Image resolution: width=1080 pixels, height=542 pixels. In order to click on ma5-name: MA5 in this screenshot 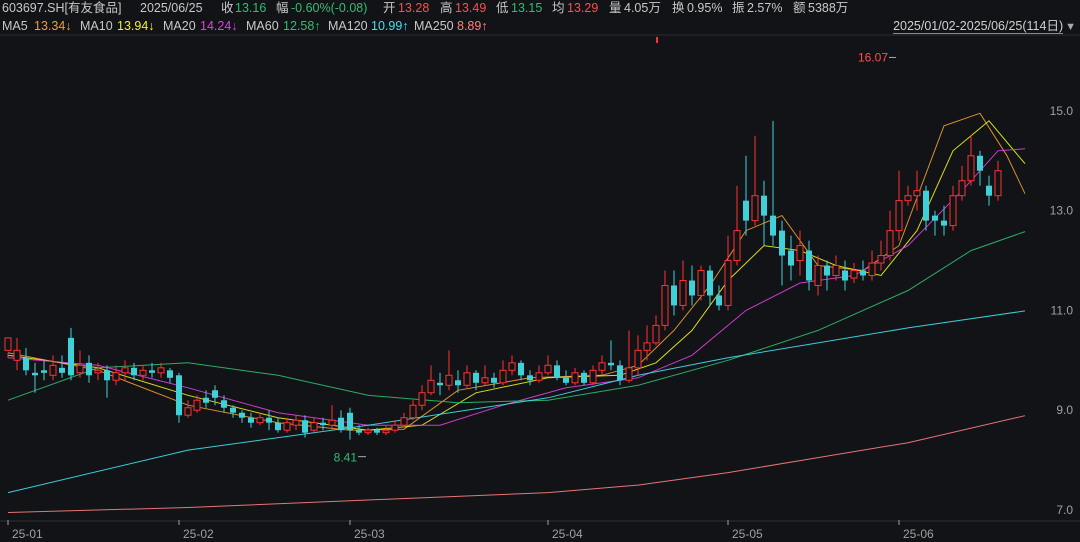, I will do `click(15, 26)`.